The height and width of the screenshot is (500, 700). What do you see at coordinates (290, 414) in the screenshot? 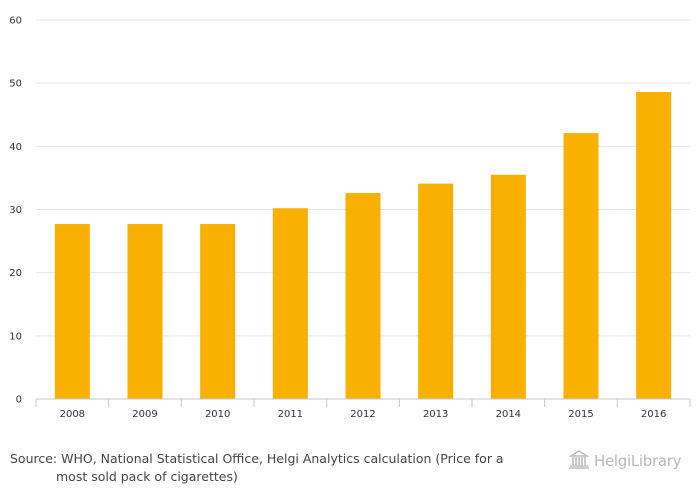
I see `x-tick-label-2011: 2011` at bounding box center [290, 414].